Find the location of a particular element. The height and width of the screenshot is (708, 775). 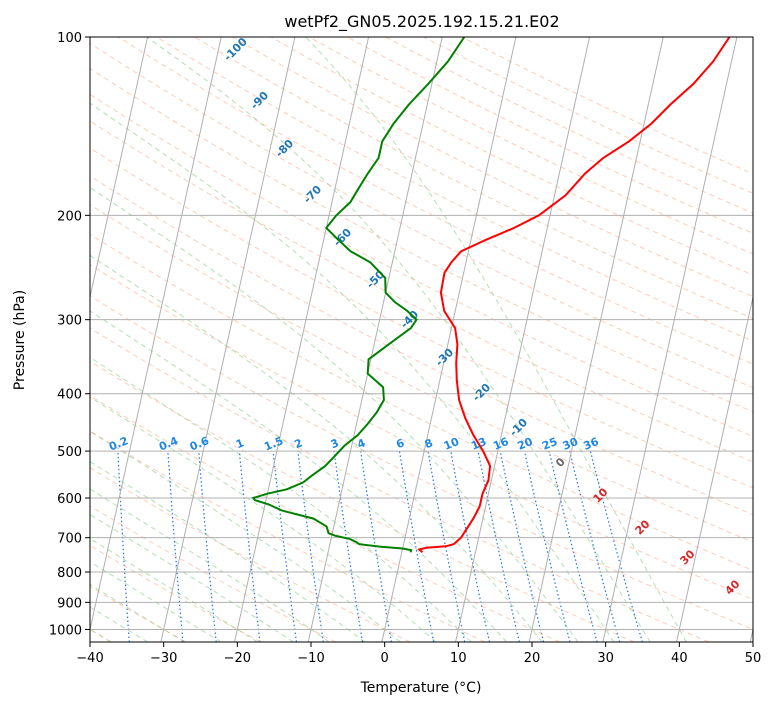

isotherm--40 is located at coordinates (156, 334).